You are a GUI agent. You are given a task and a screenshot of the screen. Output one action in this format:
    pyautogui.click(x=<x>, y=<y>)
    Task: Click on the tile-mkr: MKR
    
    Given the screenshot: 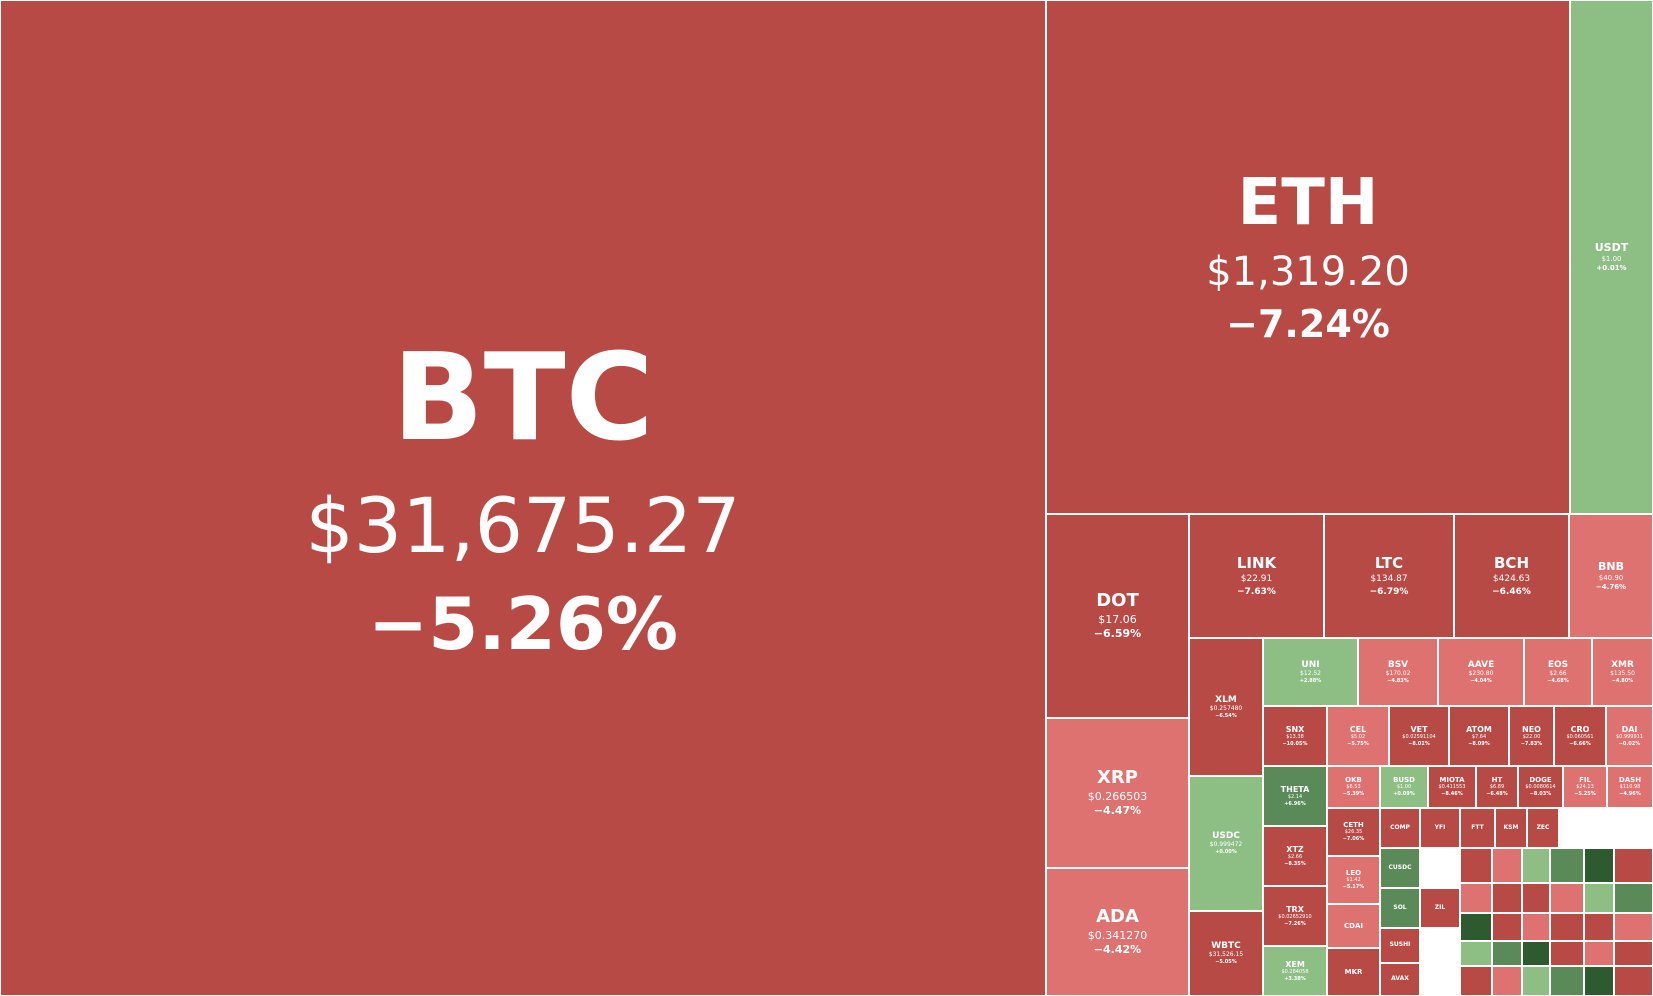 What is the action you would take?
    pyautogui.click(x=1353, y=972)
    